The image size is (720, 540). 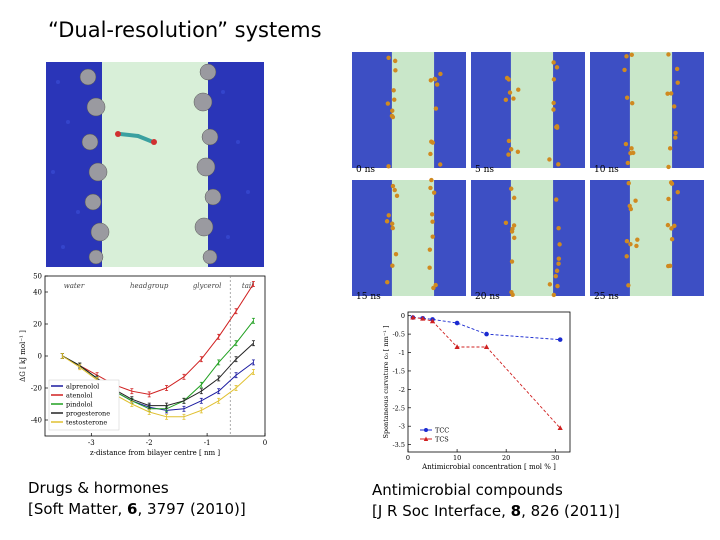 I want to click on y-axis-label: Spontaneous curvature c₀ [ nm⁻¹ ], so click(x=386, y=382).